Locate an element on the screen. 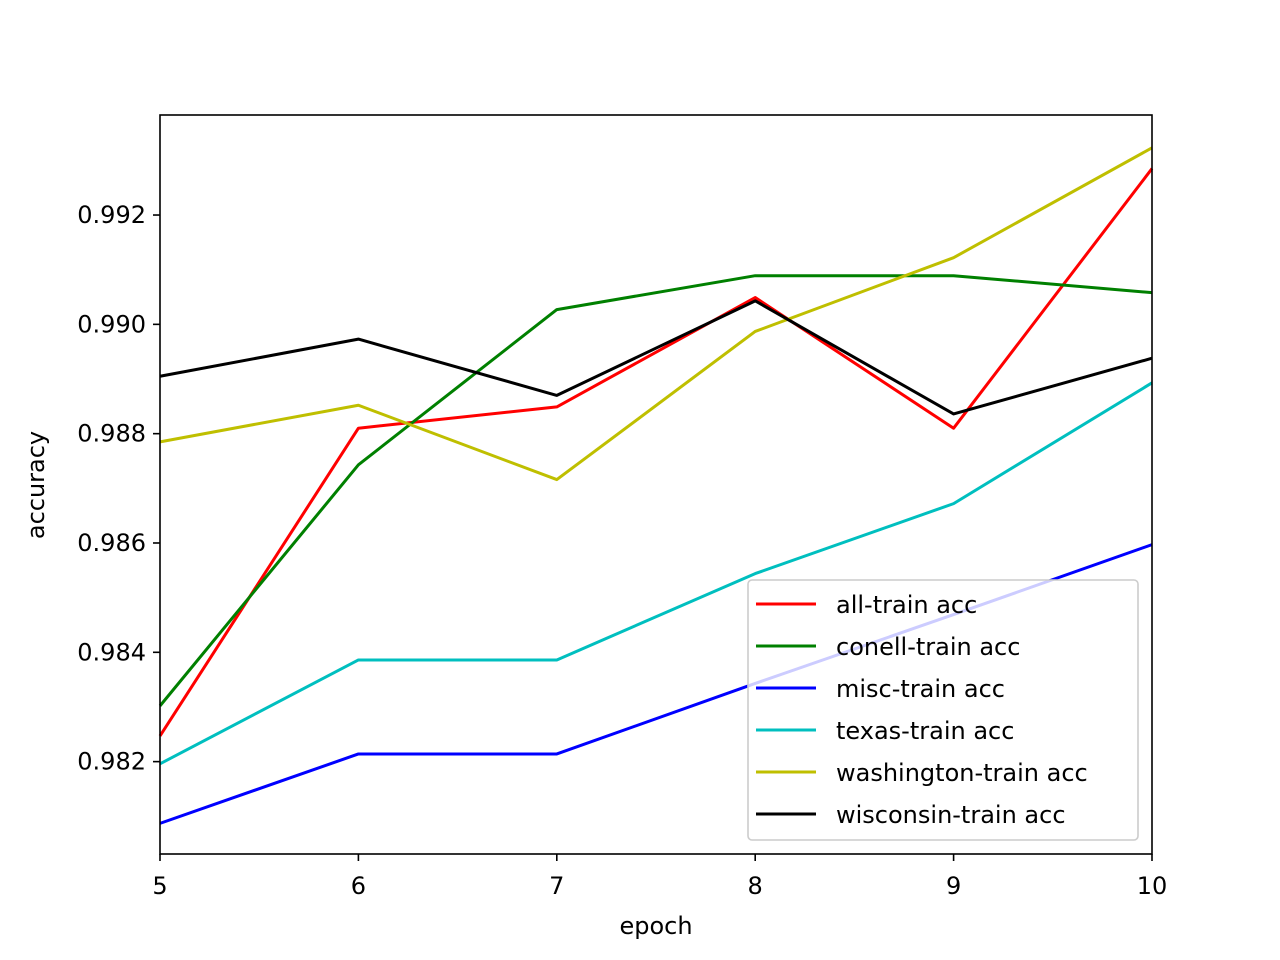 This screenshot has width=1280, height=960. legend-label-washington-train-acc: washington-train acc is located at coordinates (962, 773).